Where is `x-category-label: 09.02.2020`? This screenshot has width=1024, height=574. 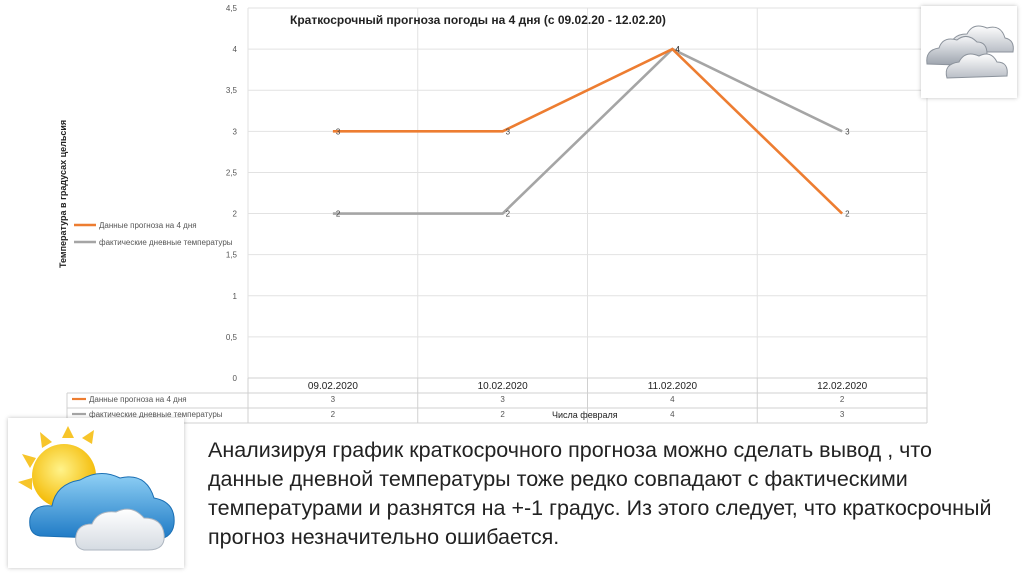 x-category-label: 09.02.2020 is located at coordinates (333, 386).